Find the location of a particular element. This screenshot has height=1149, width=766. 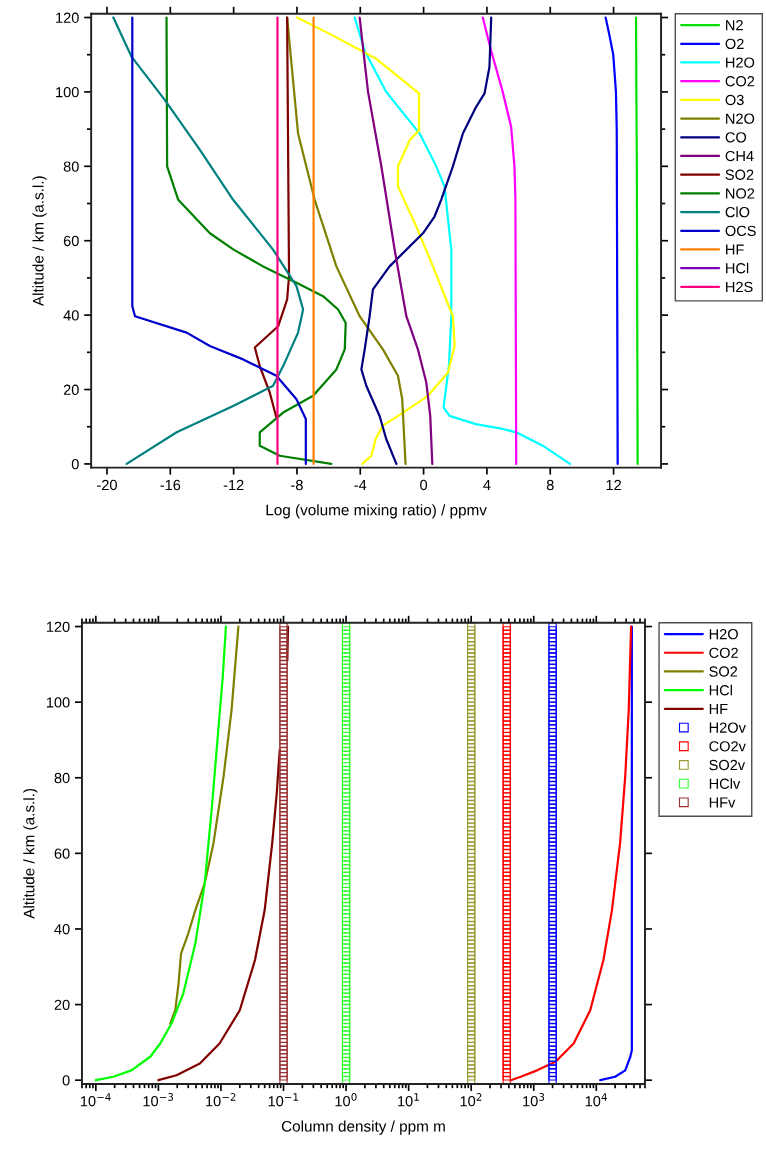

legend-label: O2 is located at coordinates (734, 44).